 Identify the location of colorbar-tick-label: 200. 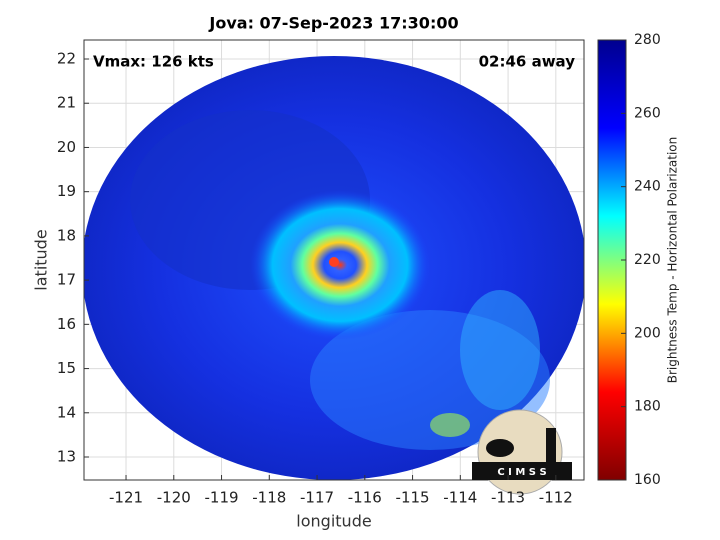
(647, 333).